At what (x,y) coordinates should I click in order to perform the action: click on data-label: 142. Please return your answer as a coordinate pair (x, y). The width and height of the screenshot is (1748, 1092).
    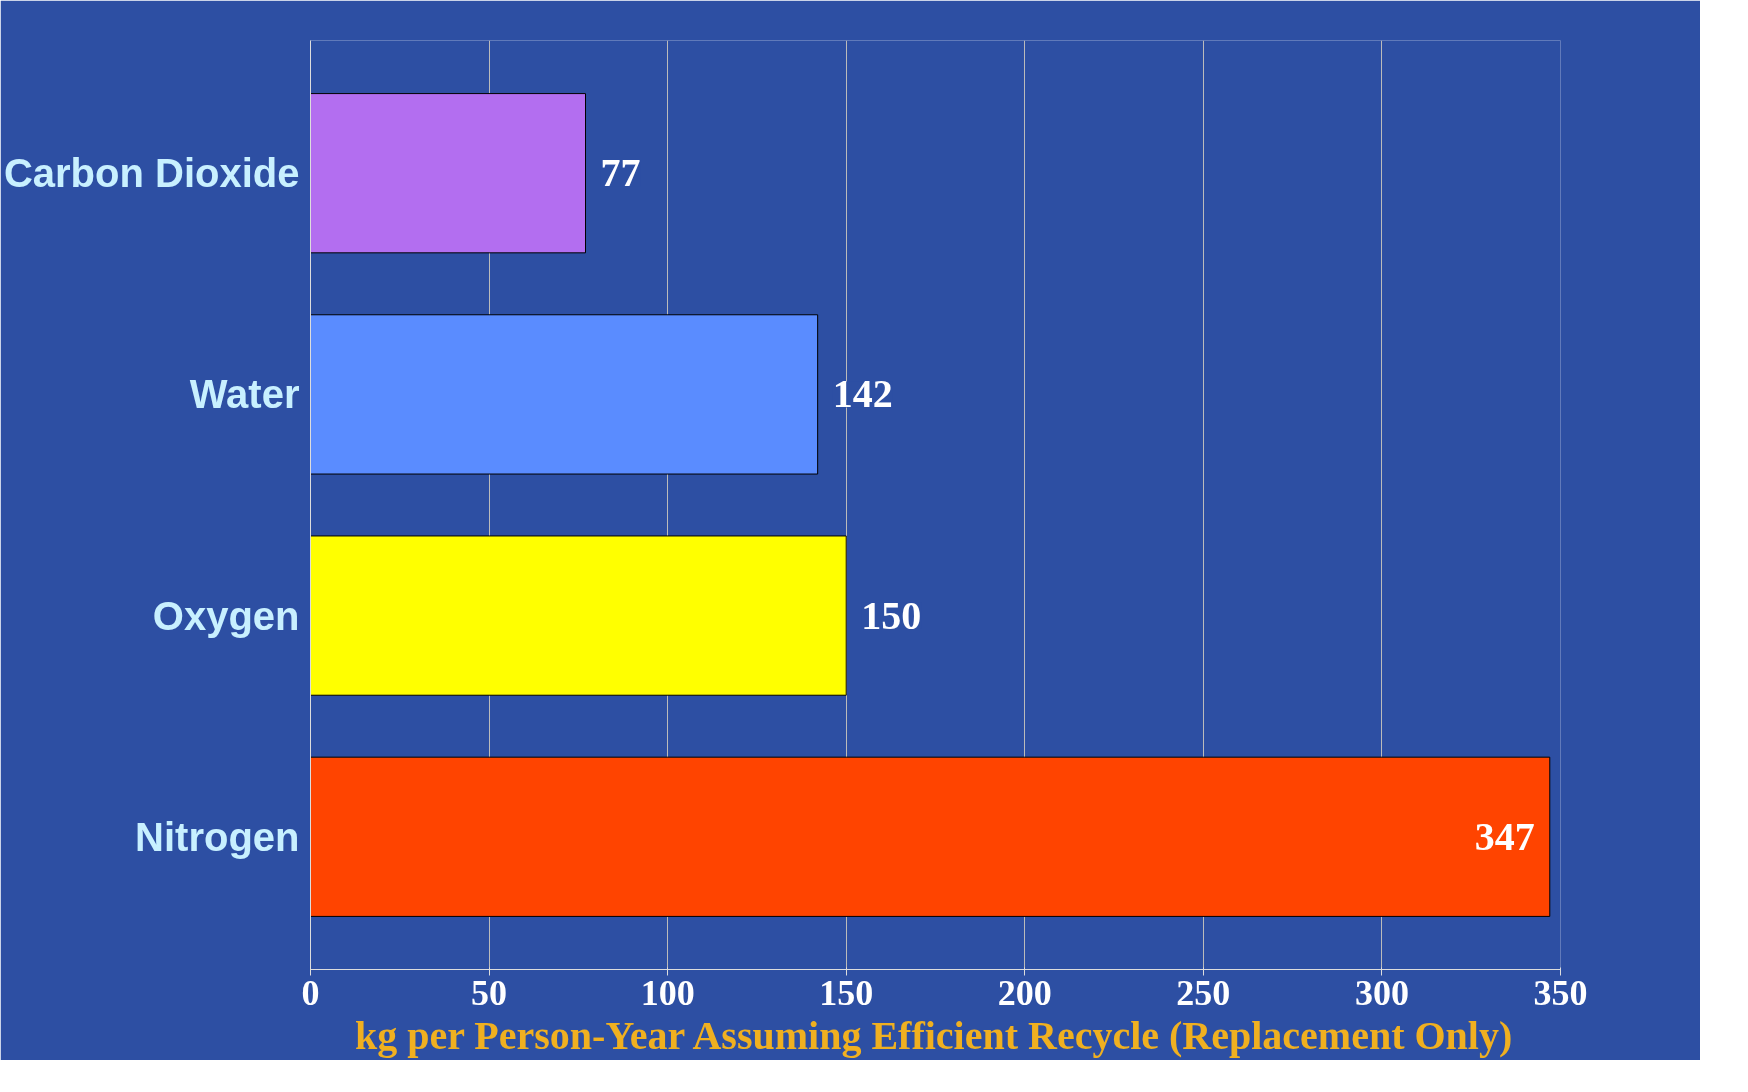
    Looking at the image, I should click on (862, 394).